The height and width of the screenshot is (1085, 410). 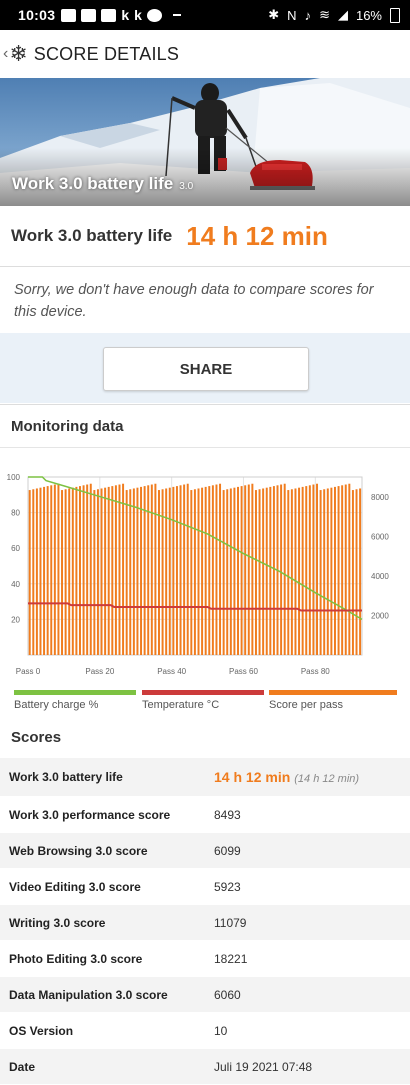 What do you see at coordinates (66, 777) in the screenshot?
I see `row-label: Work 3.0 battery life` at bounding box center [66, 777].